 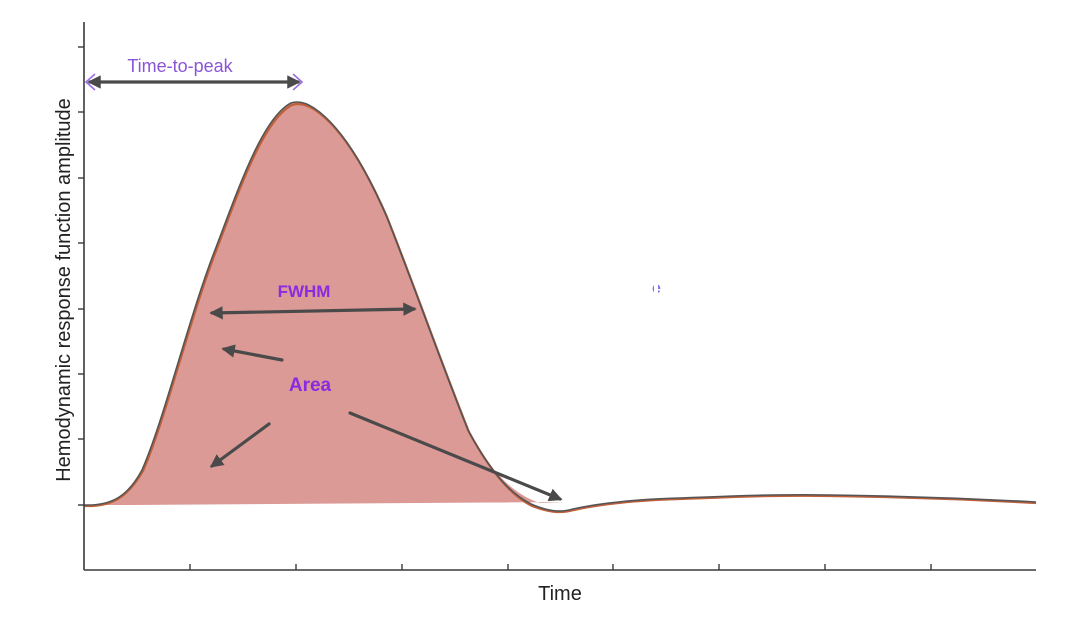 I want to click on time-to-peak-label: Time-to-peak, so click(x=180, y=66).